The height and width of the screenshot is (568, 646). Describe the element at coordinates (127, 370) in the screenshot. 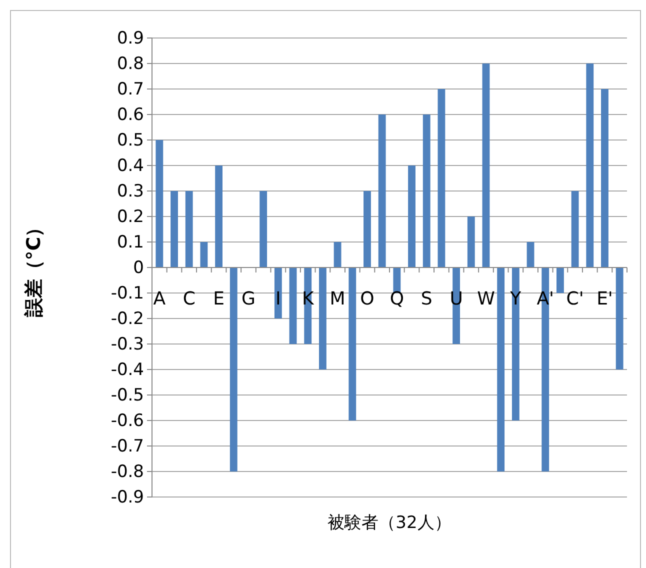

I see `y-tick-label: -0.4` at that location.